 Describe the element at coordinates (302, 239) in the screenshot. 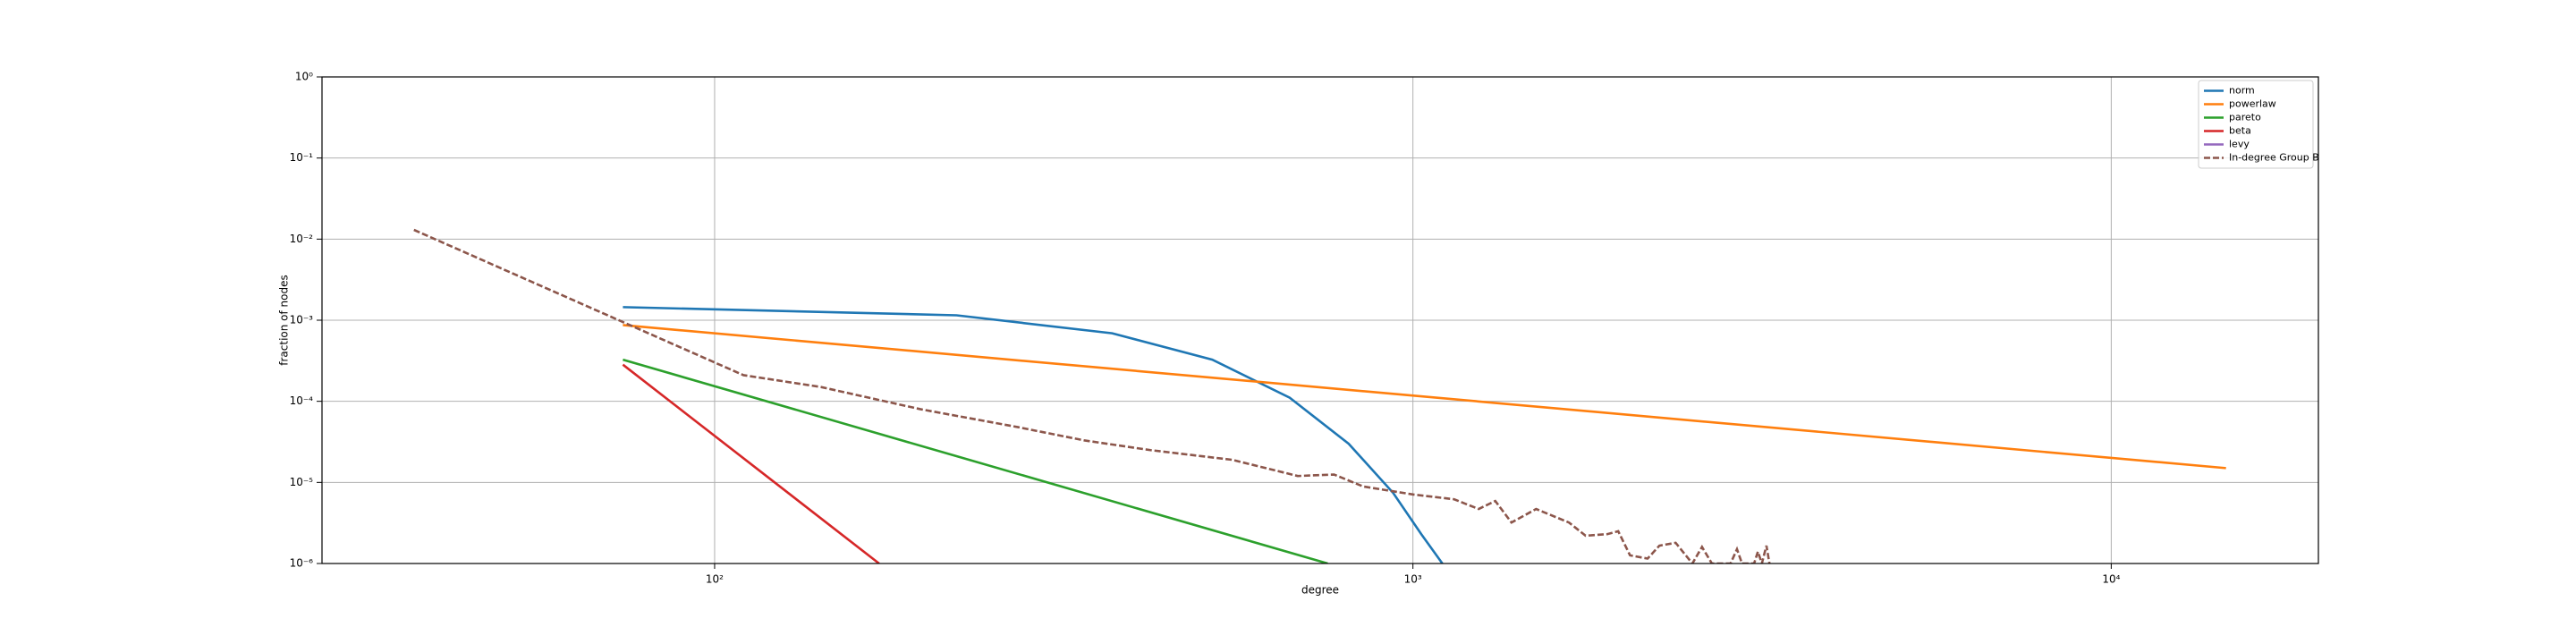

I see `y-tick-label: 10⁻²` at that location.